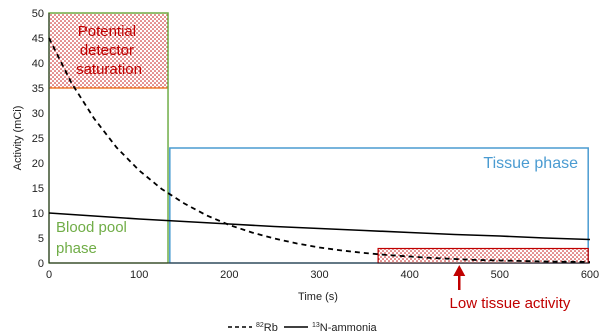  I want to click on y-axis-ticks: 0 5 10 15 20 25 30 35 40 45 50, so click(38, 139).